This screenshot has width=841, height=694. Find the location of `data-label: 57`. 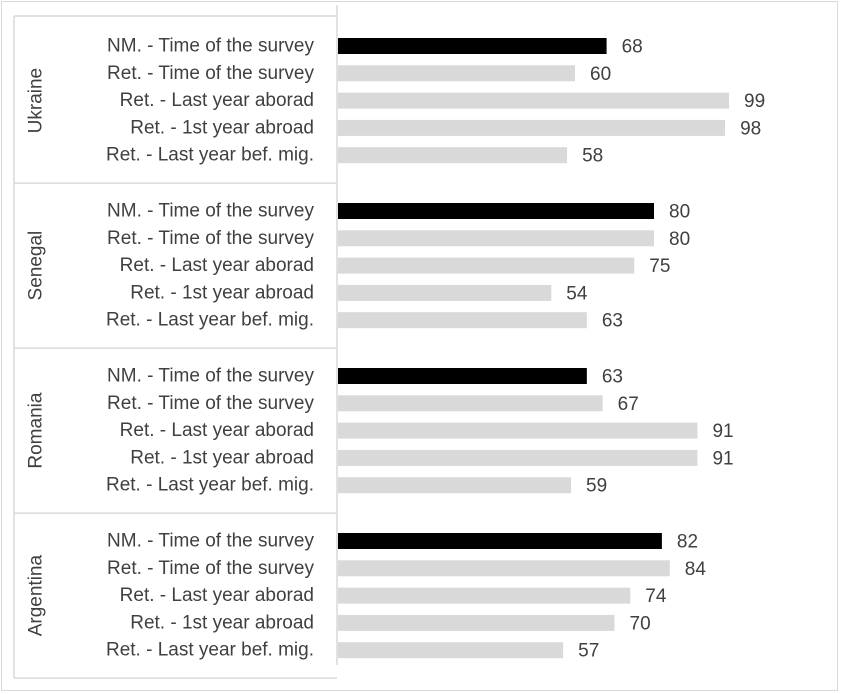

data-label: 57 is located at coordinates (588, 651).